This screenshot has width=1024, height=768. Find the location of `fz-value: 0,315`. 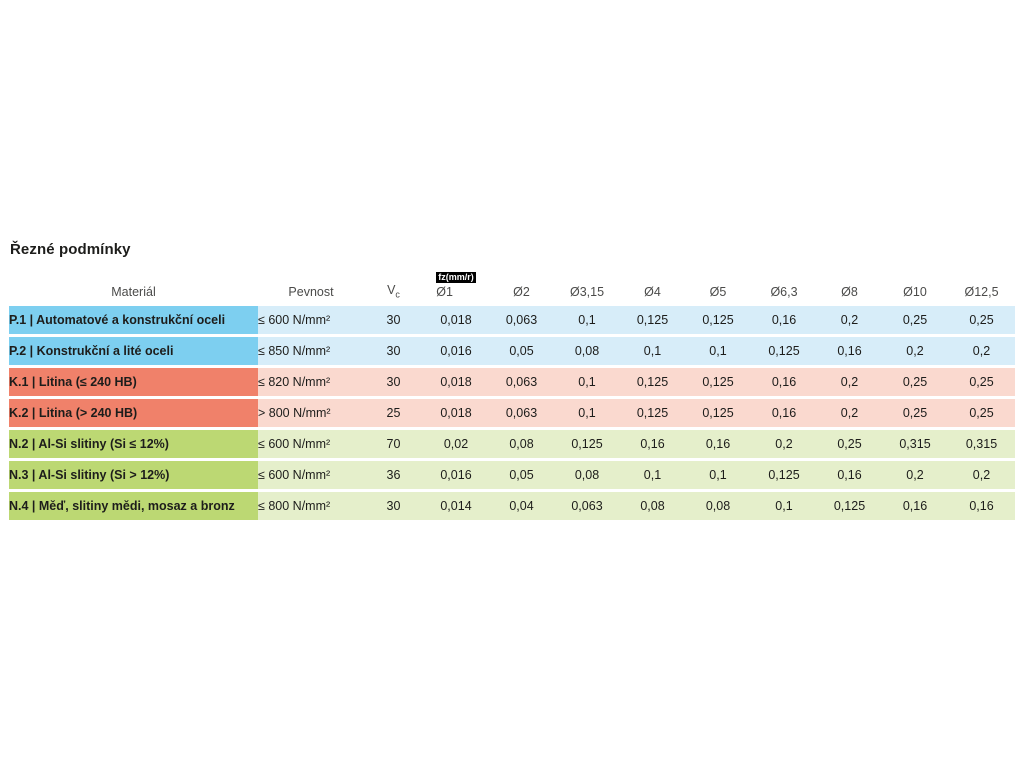

fz-value: 0,315 is located at coordinates (915, 444).